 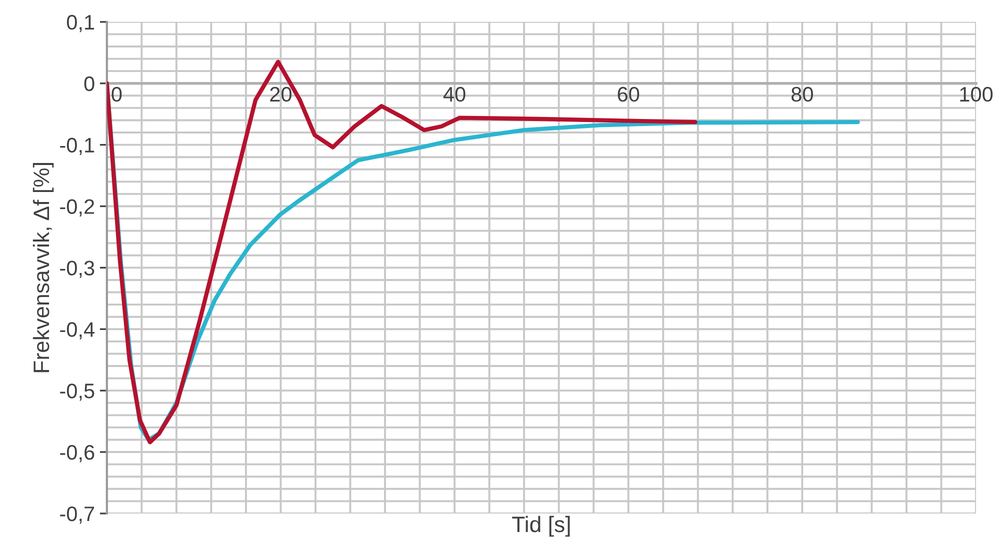 I want to click on x-tick-label: 0, so click(x=117, y=94).